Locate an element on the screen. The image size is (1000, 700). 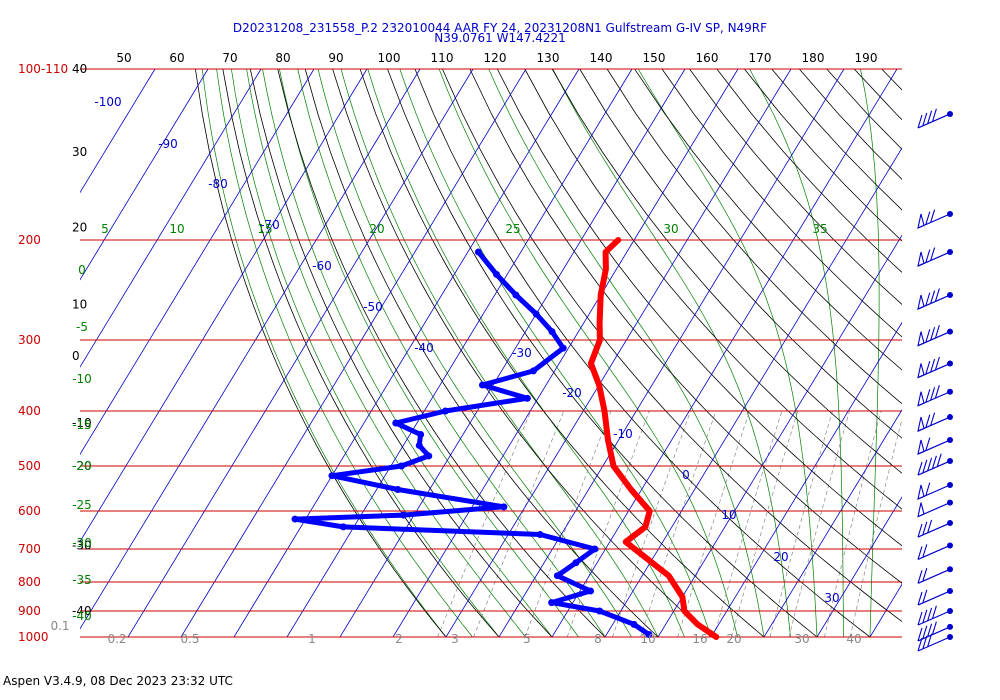
pressure-label: 200 is located at coordinates (29, 240).